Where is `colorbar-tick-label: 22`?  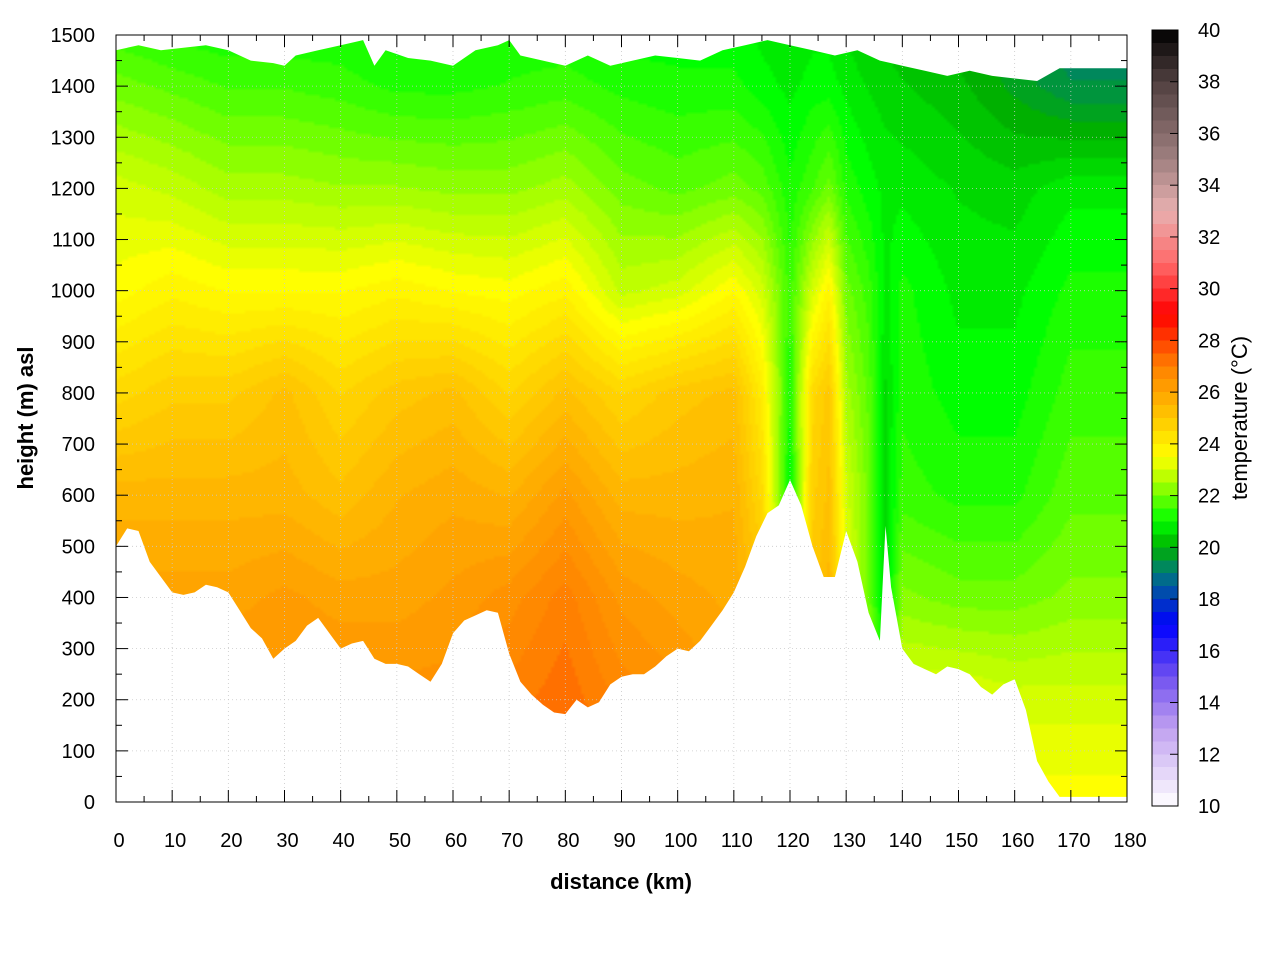 colorbar-tick-label: 22 is located at coordinates (1209, 497).